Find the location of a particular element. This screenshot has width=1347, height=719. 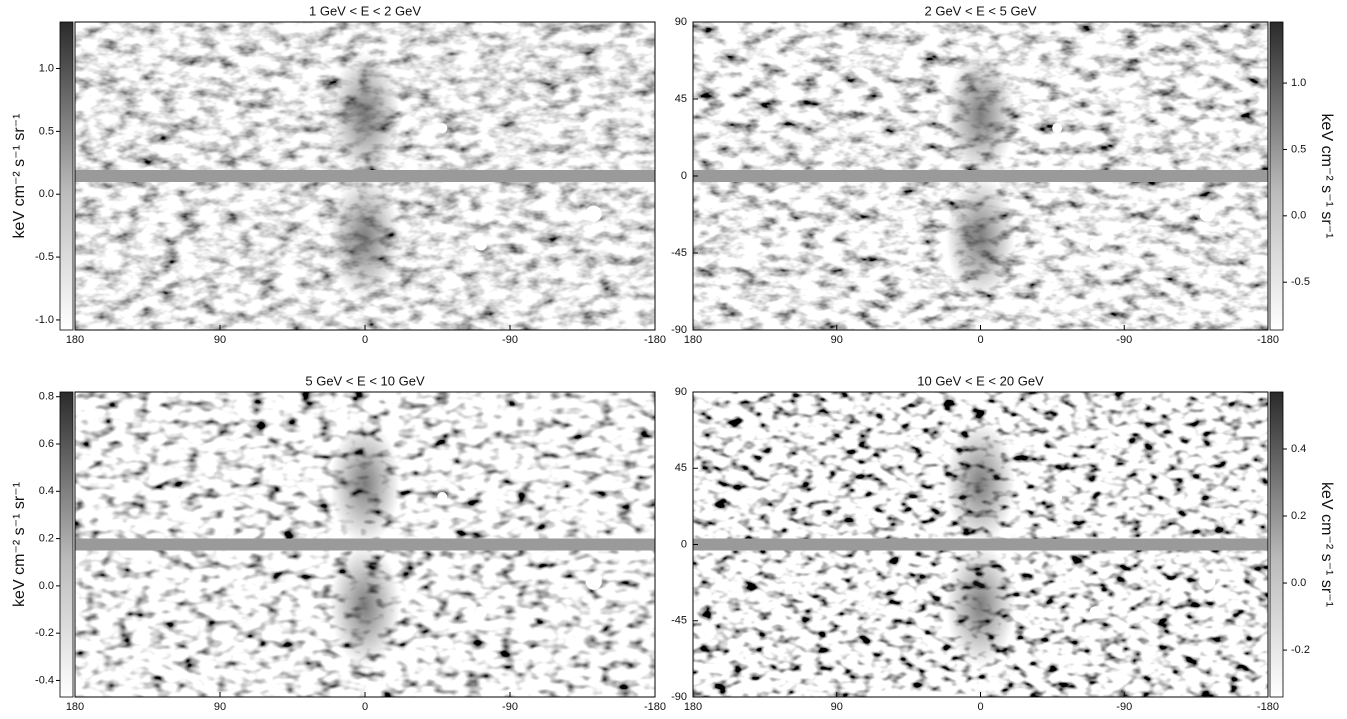

panel-title: 1 GeV < E < 2 GeV is located at coordinates (365, 10).